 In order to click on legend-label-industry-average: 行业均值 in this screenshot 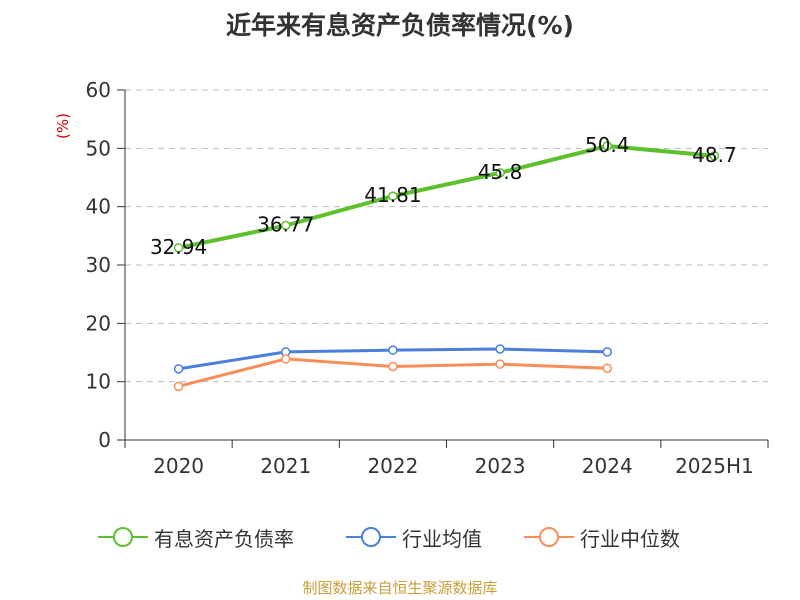, I will do `click(442, 538)`.